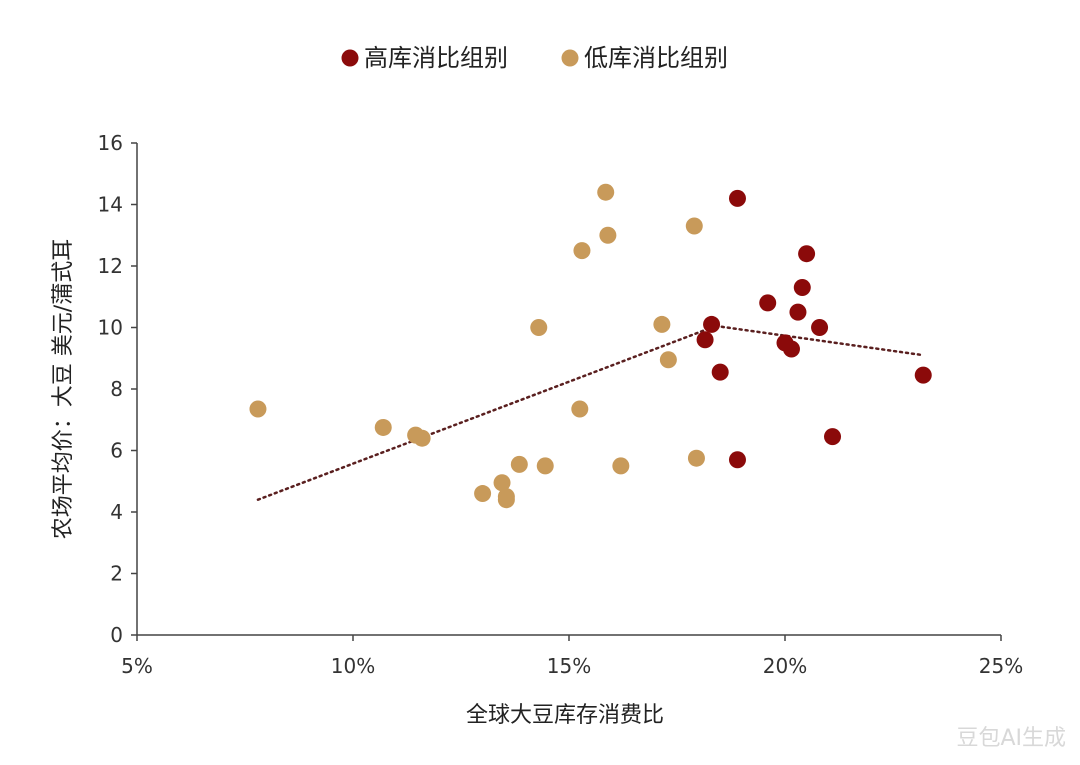 The height and width of the screenshot is (765, 1080). Describe the element at coordinates (656, 58) in the screenshot. I see `legend-label: 低库消比组别` at that location.